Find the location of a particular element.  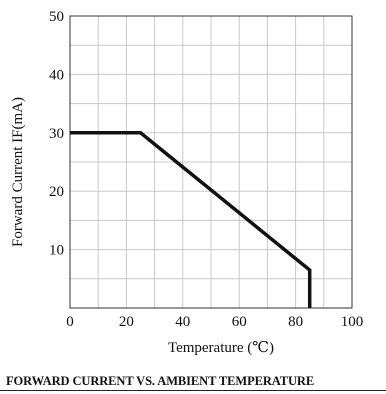

y-axis-label: Forward Current IF(mA) is located at coordinates (18, 172).